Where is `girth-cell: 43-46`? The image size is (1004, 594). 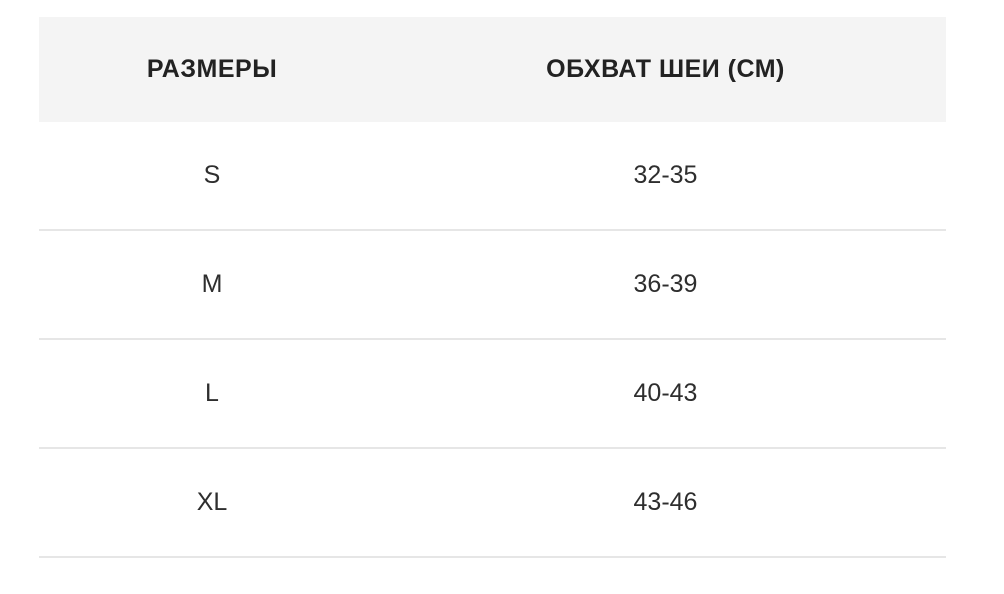 girth-cell: 43-46 is located at coordinates (665, 502).